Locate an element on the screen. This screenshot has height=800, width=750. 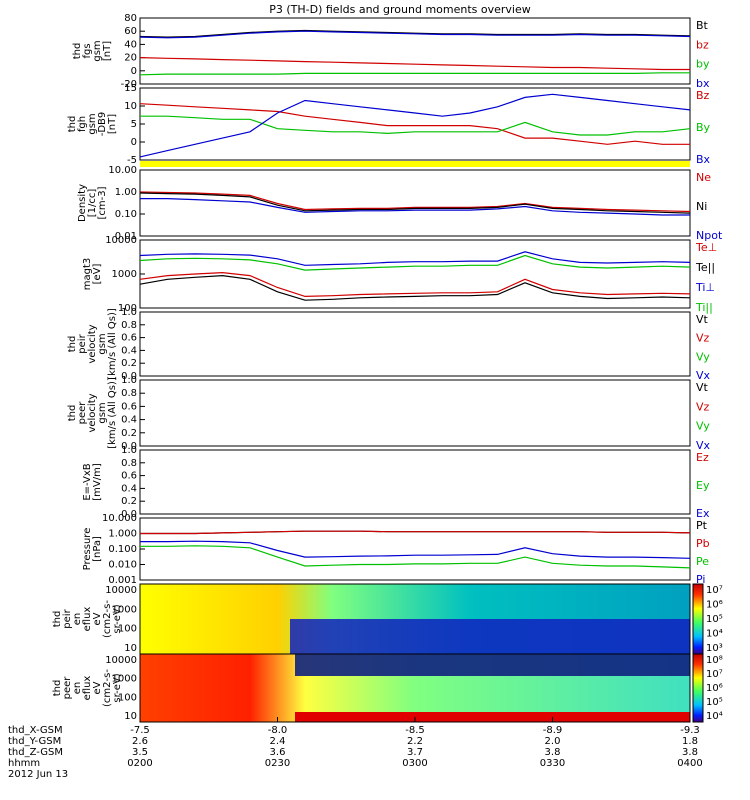
x-axis-value: 1.8 is located at coordinates (690, 741).